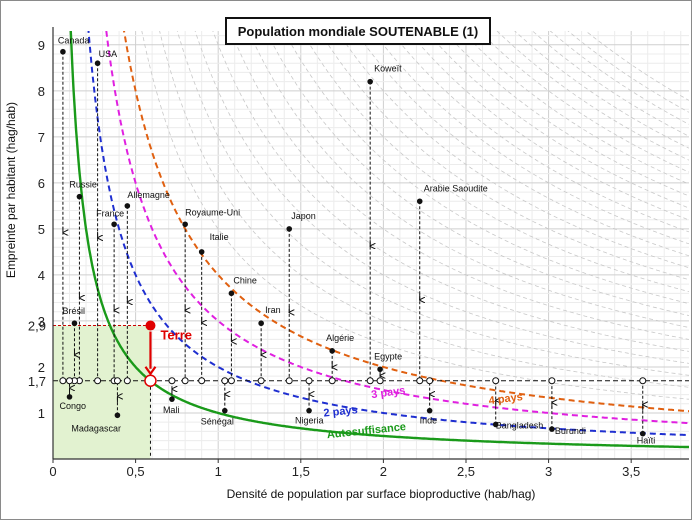 The width and height of the screenshot is (692, 521). Describe the element at coordinates (456, 188) in the screenshot. I see `country-label: Arabie Saoudite` at that location.